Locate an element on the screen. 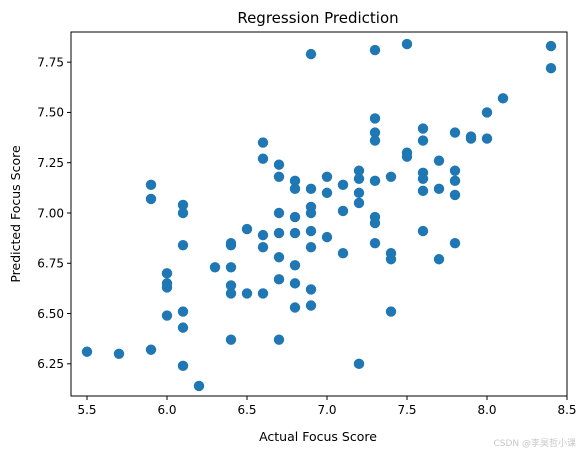 The image size is (580, 455). x-tick-label-5: 8.0 is located at coordinates (486, 410).